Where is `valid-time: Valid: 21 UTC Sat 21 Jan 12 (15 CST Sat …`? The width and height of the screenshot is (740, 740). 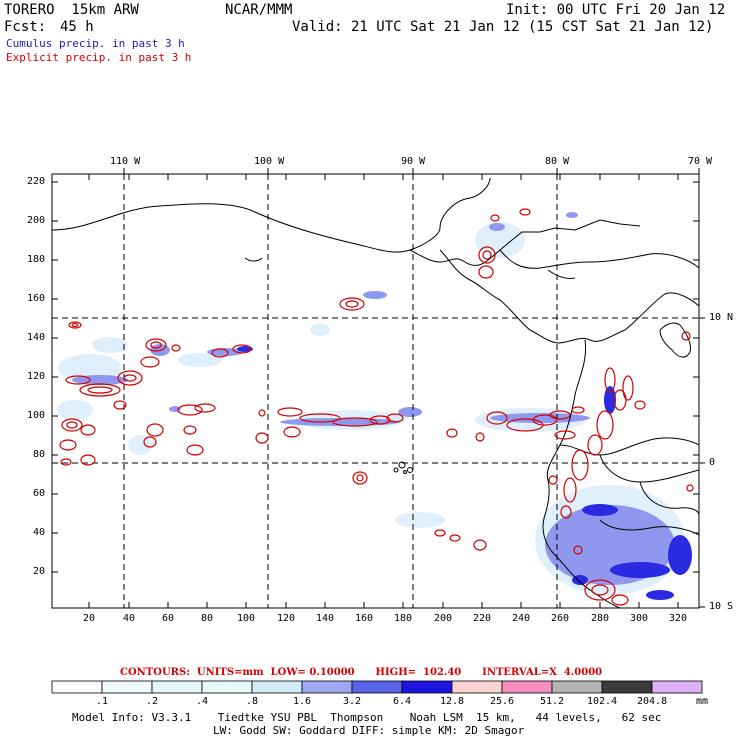 valid-time: Valid: 21 UTC Sat 21 Jan 12 (15 CST Sat … is located at coordinates (503, 27).